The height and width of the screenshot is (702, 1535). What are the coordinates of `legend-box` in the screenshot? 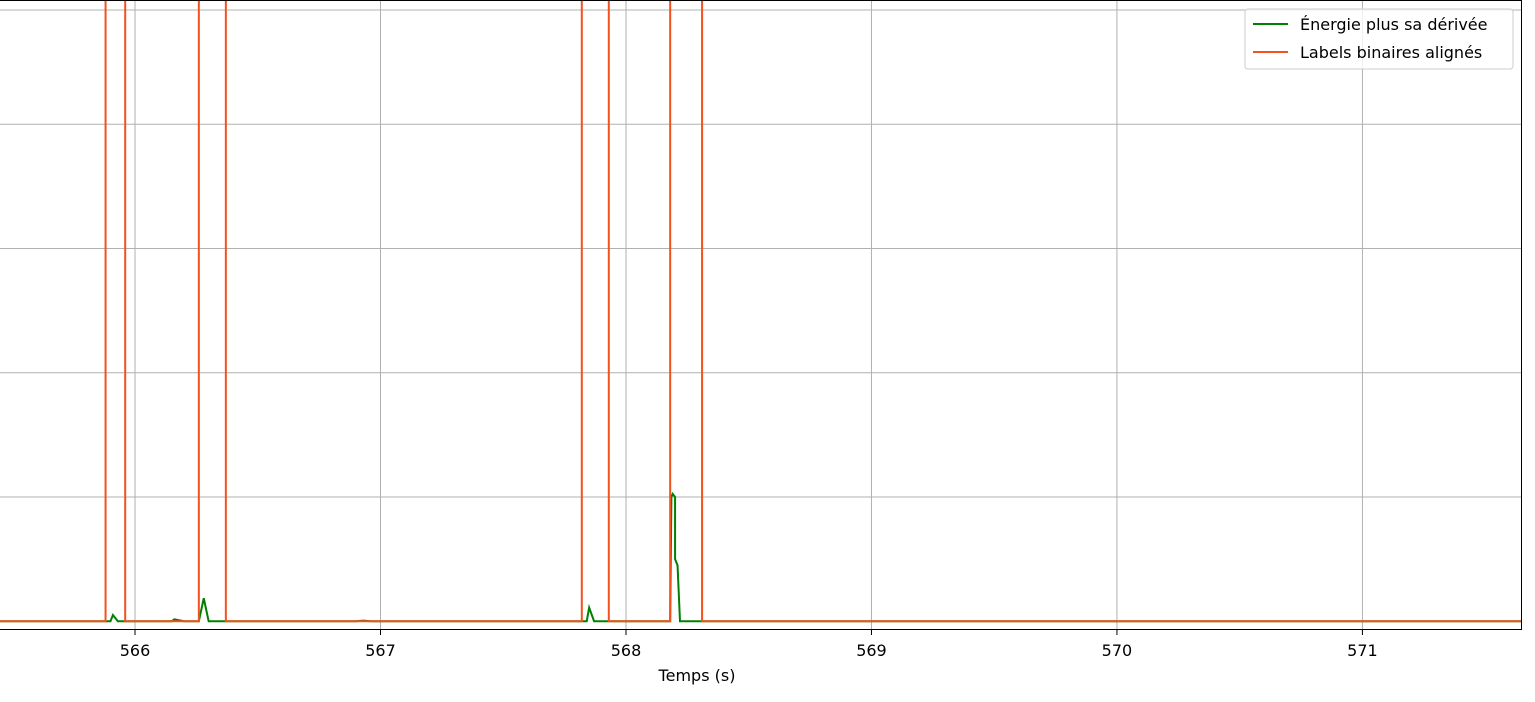 It's located at (1379, 39).